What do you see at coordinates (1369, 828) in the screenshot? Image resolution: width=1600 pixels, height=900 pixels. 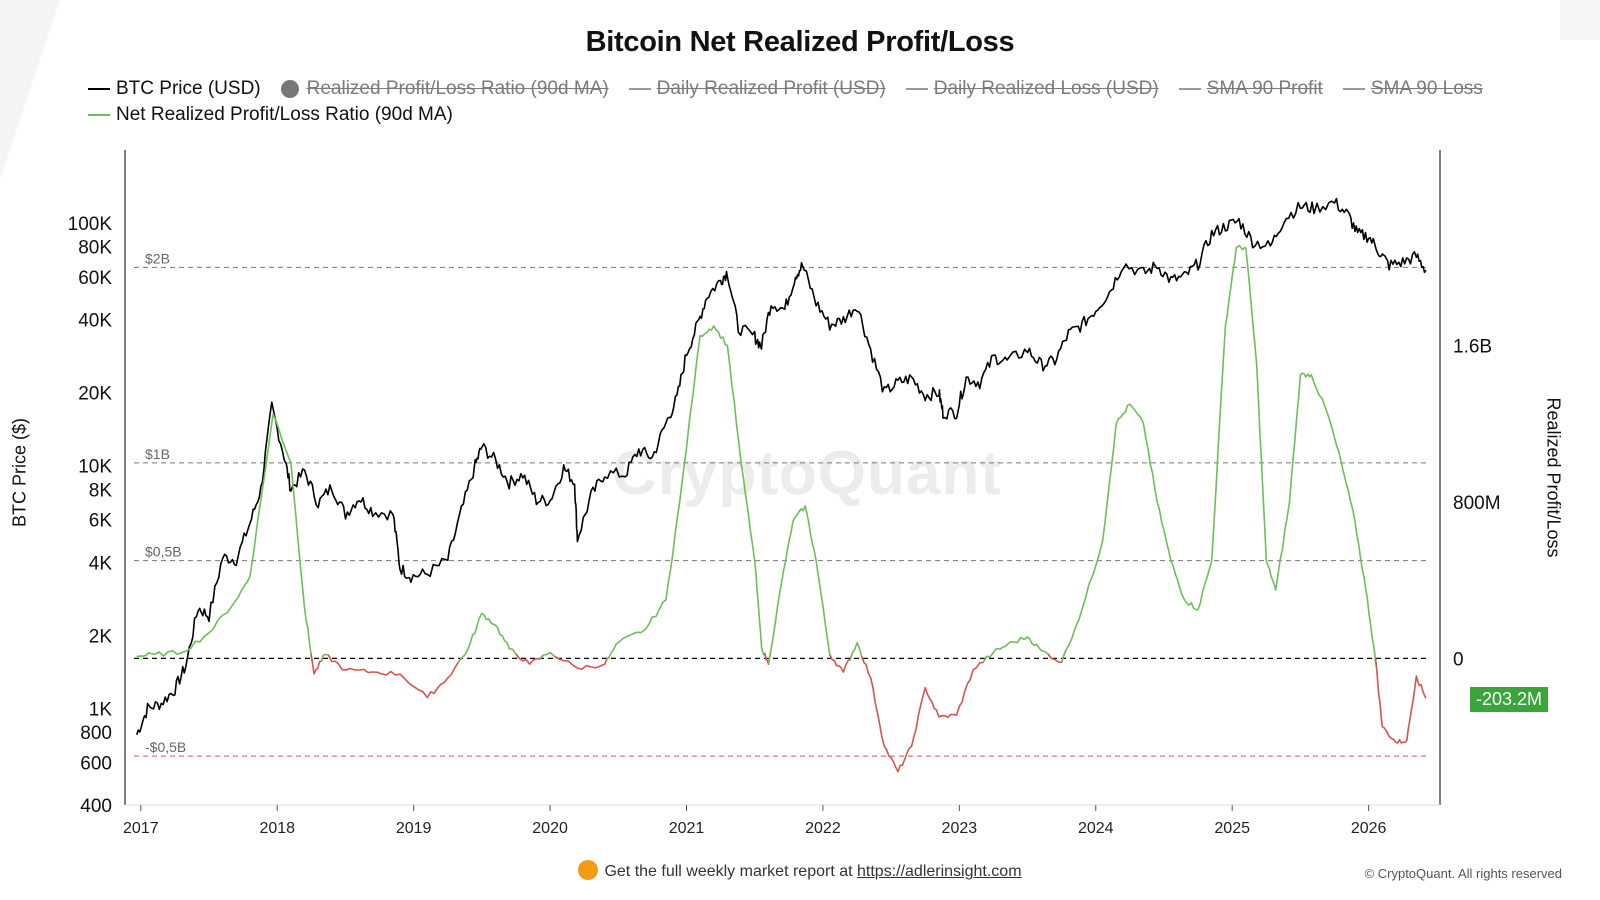 I see `x-tick-label: 2026` at bounding box center [1369, 828].